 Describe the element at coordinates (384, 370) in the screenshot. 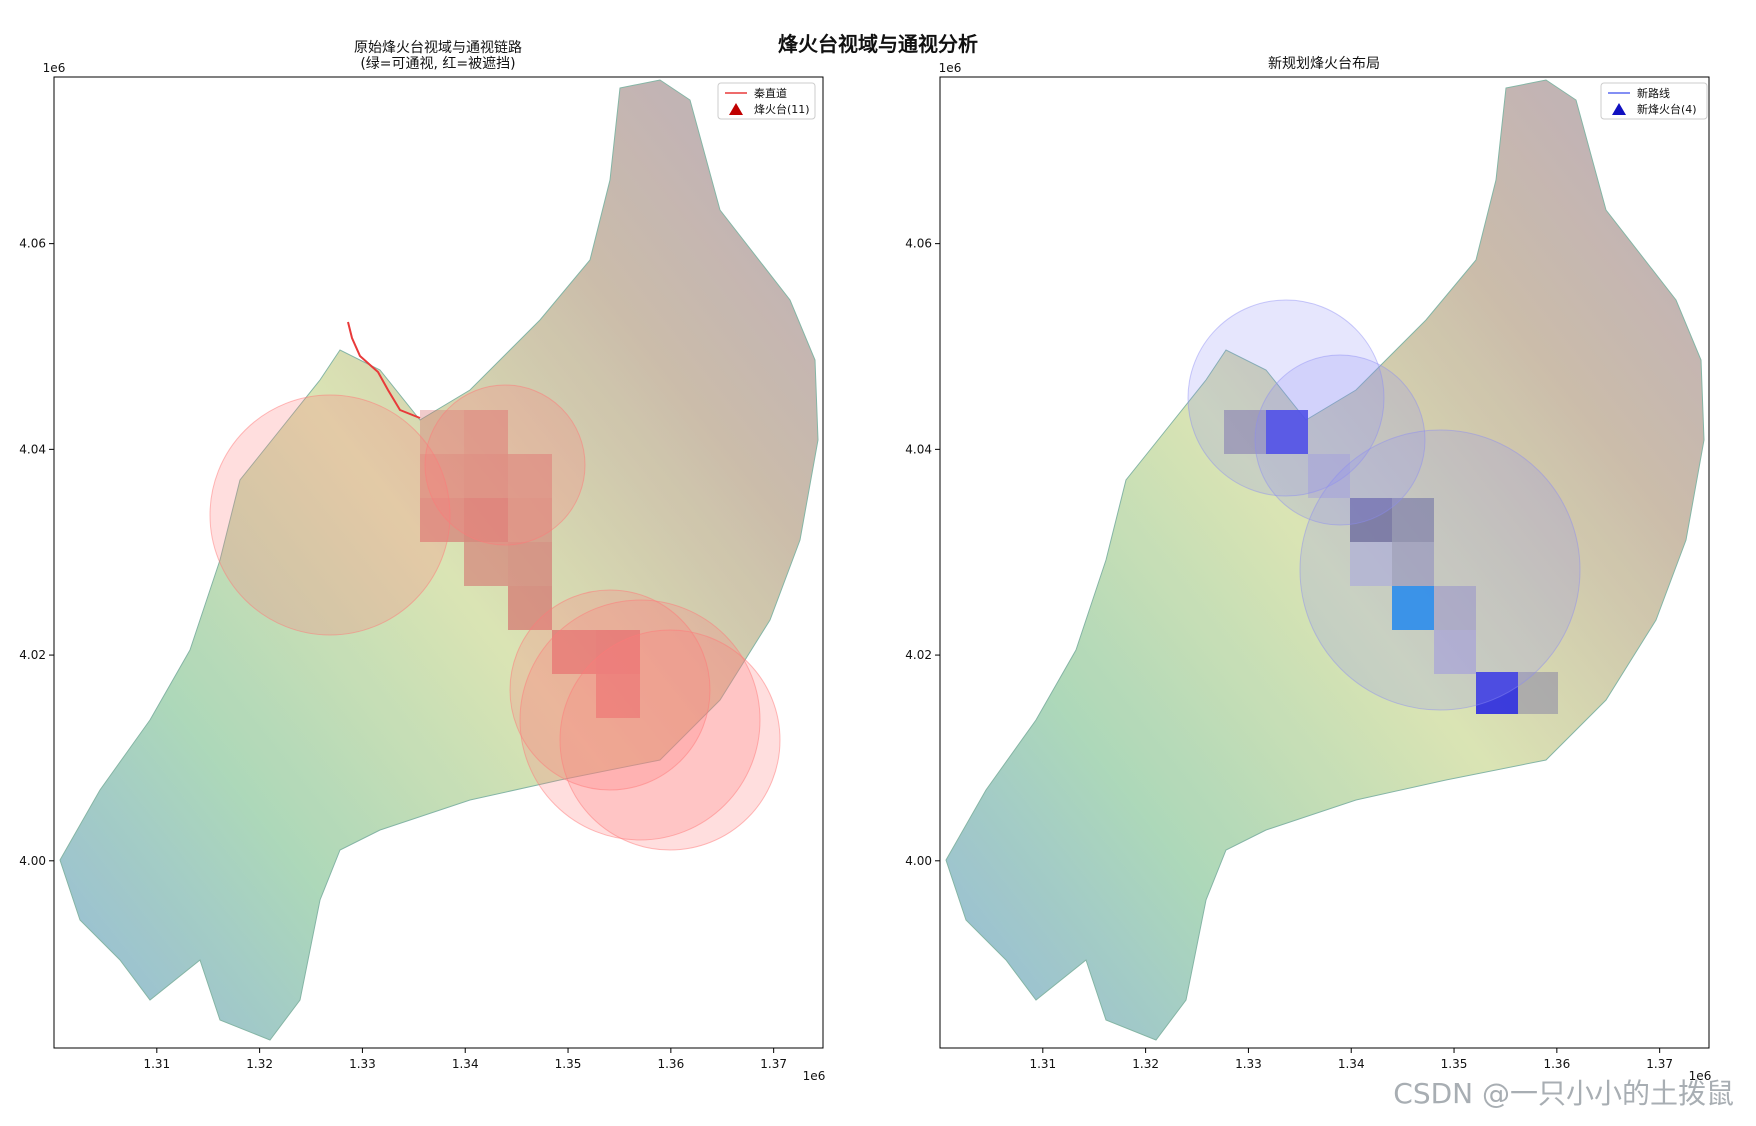

I see `qin-straight-road` at that location.